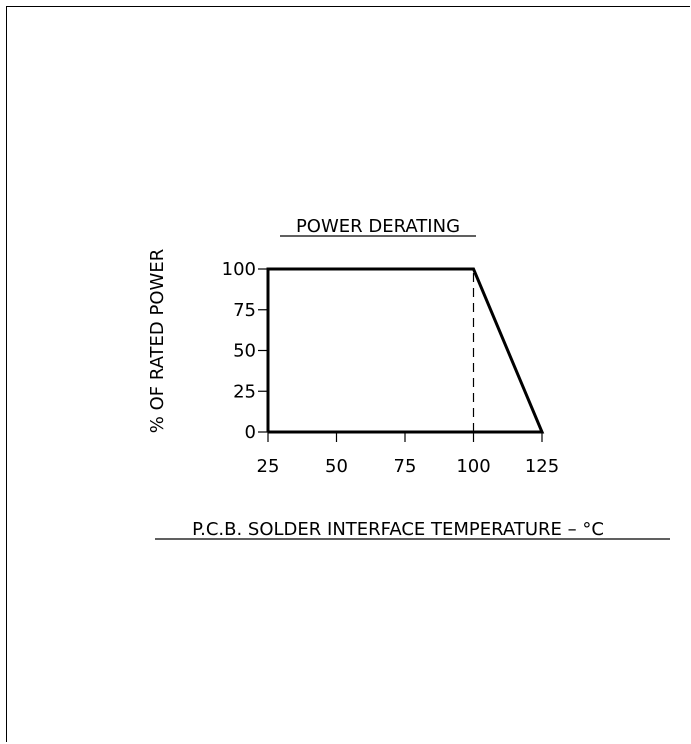 The image size is (691, 744). I want to click on y-tick-label: 100, so click(239, 269).